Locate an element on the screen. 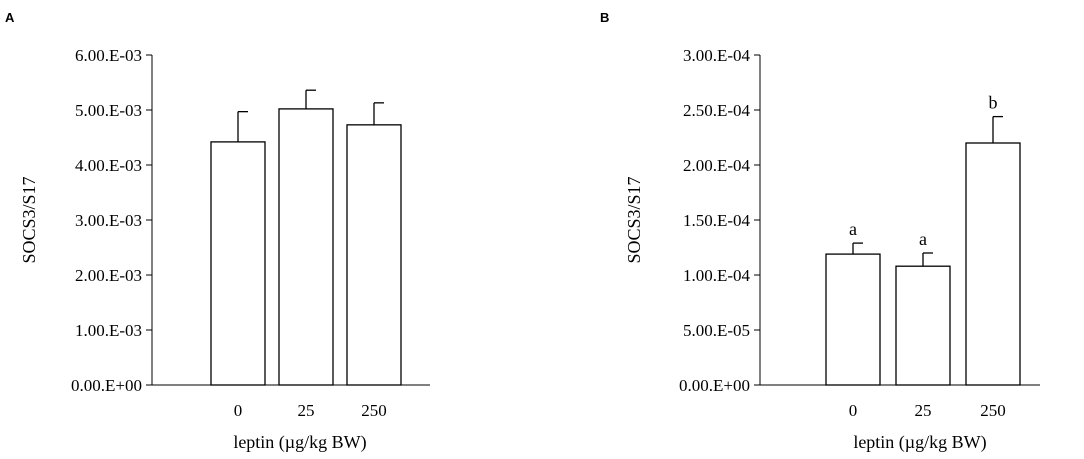 The width and height of the screenshot is (1084, 459). y-tick-label: 1.00.E-04 is located at coordinates (717, 275).